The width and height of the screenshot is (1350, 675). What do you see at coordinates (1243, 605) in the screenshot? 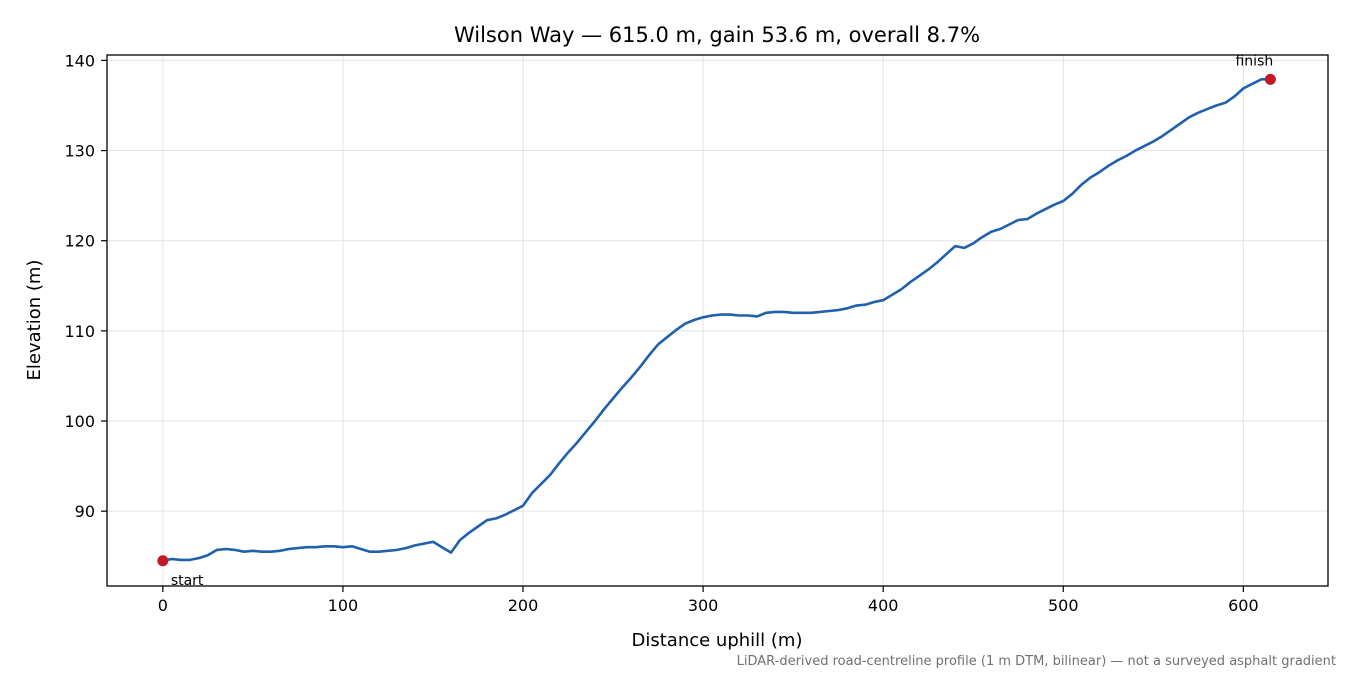
I see `x-tick-label: 600` at bounding box center [1243, 605].